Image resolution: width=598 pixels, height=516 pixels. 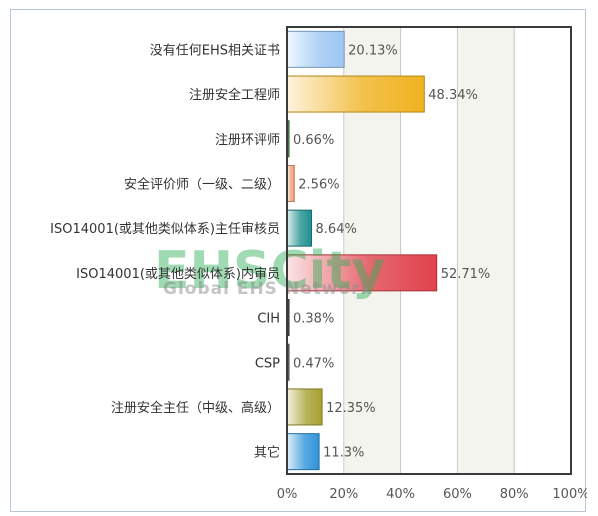 I want to click on x-tick-label: 20%, so click(x=343, y=494).